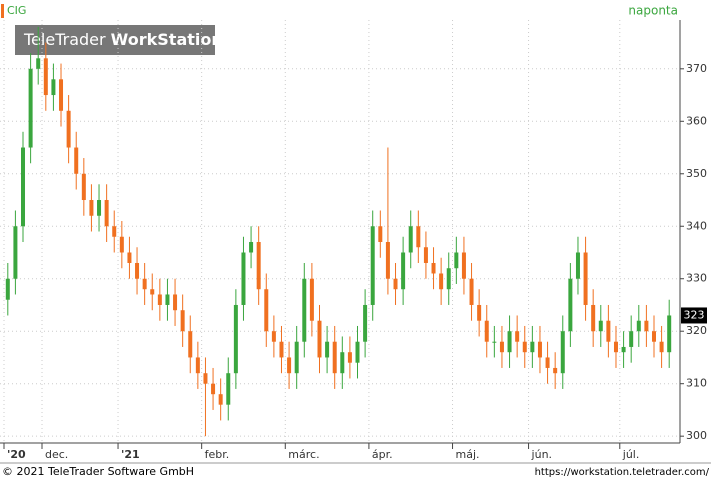 The width and height of the screenshot is (711, 481). Describe the element at coordinates (542, 454) in the screenshot. I see `x-tick-label: jún.` at that location.